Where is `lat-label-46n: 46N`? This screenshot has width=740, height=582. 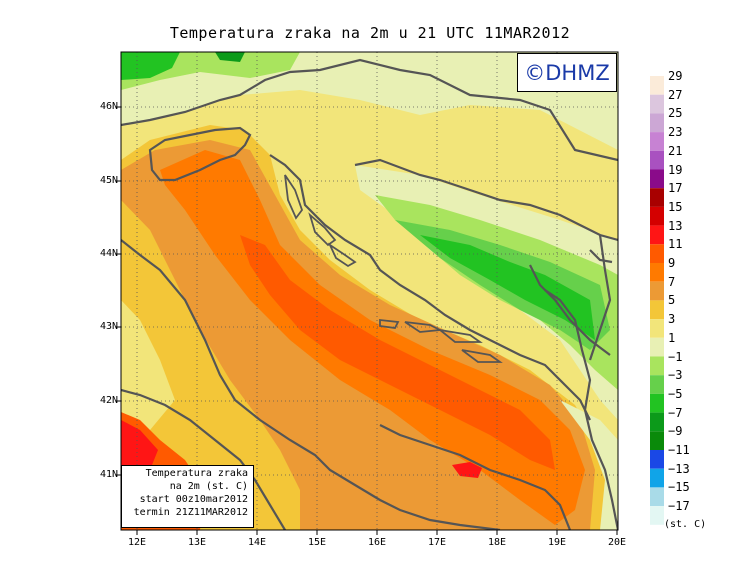 lat-label-46n: 46N is located at coordinates (108, 106).